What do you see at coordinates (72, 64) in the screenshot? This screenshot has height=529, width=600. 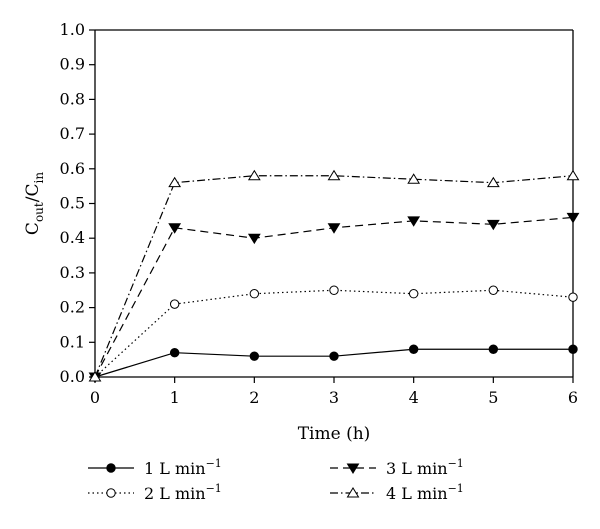 I see `y-tick-label: 0.9` at bounding box center [72, 64].